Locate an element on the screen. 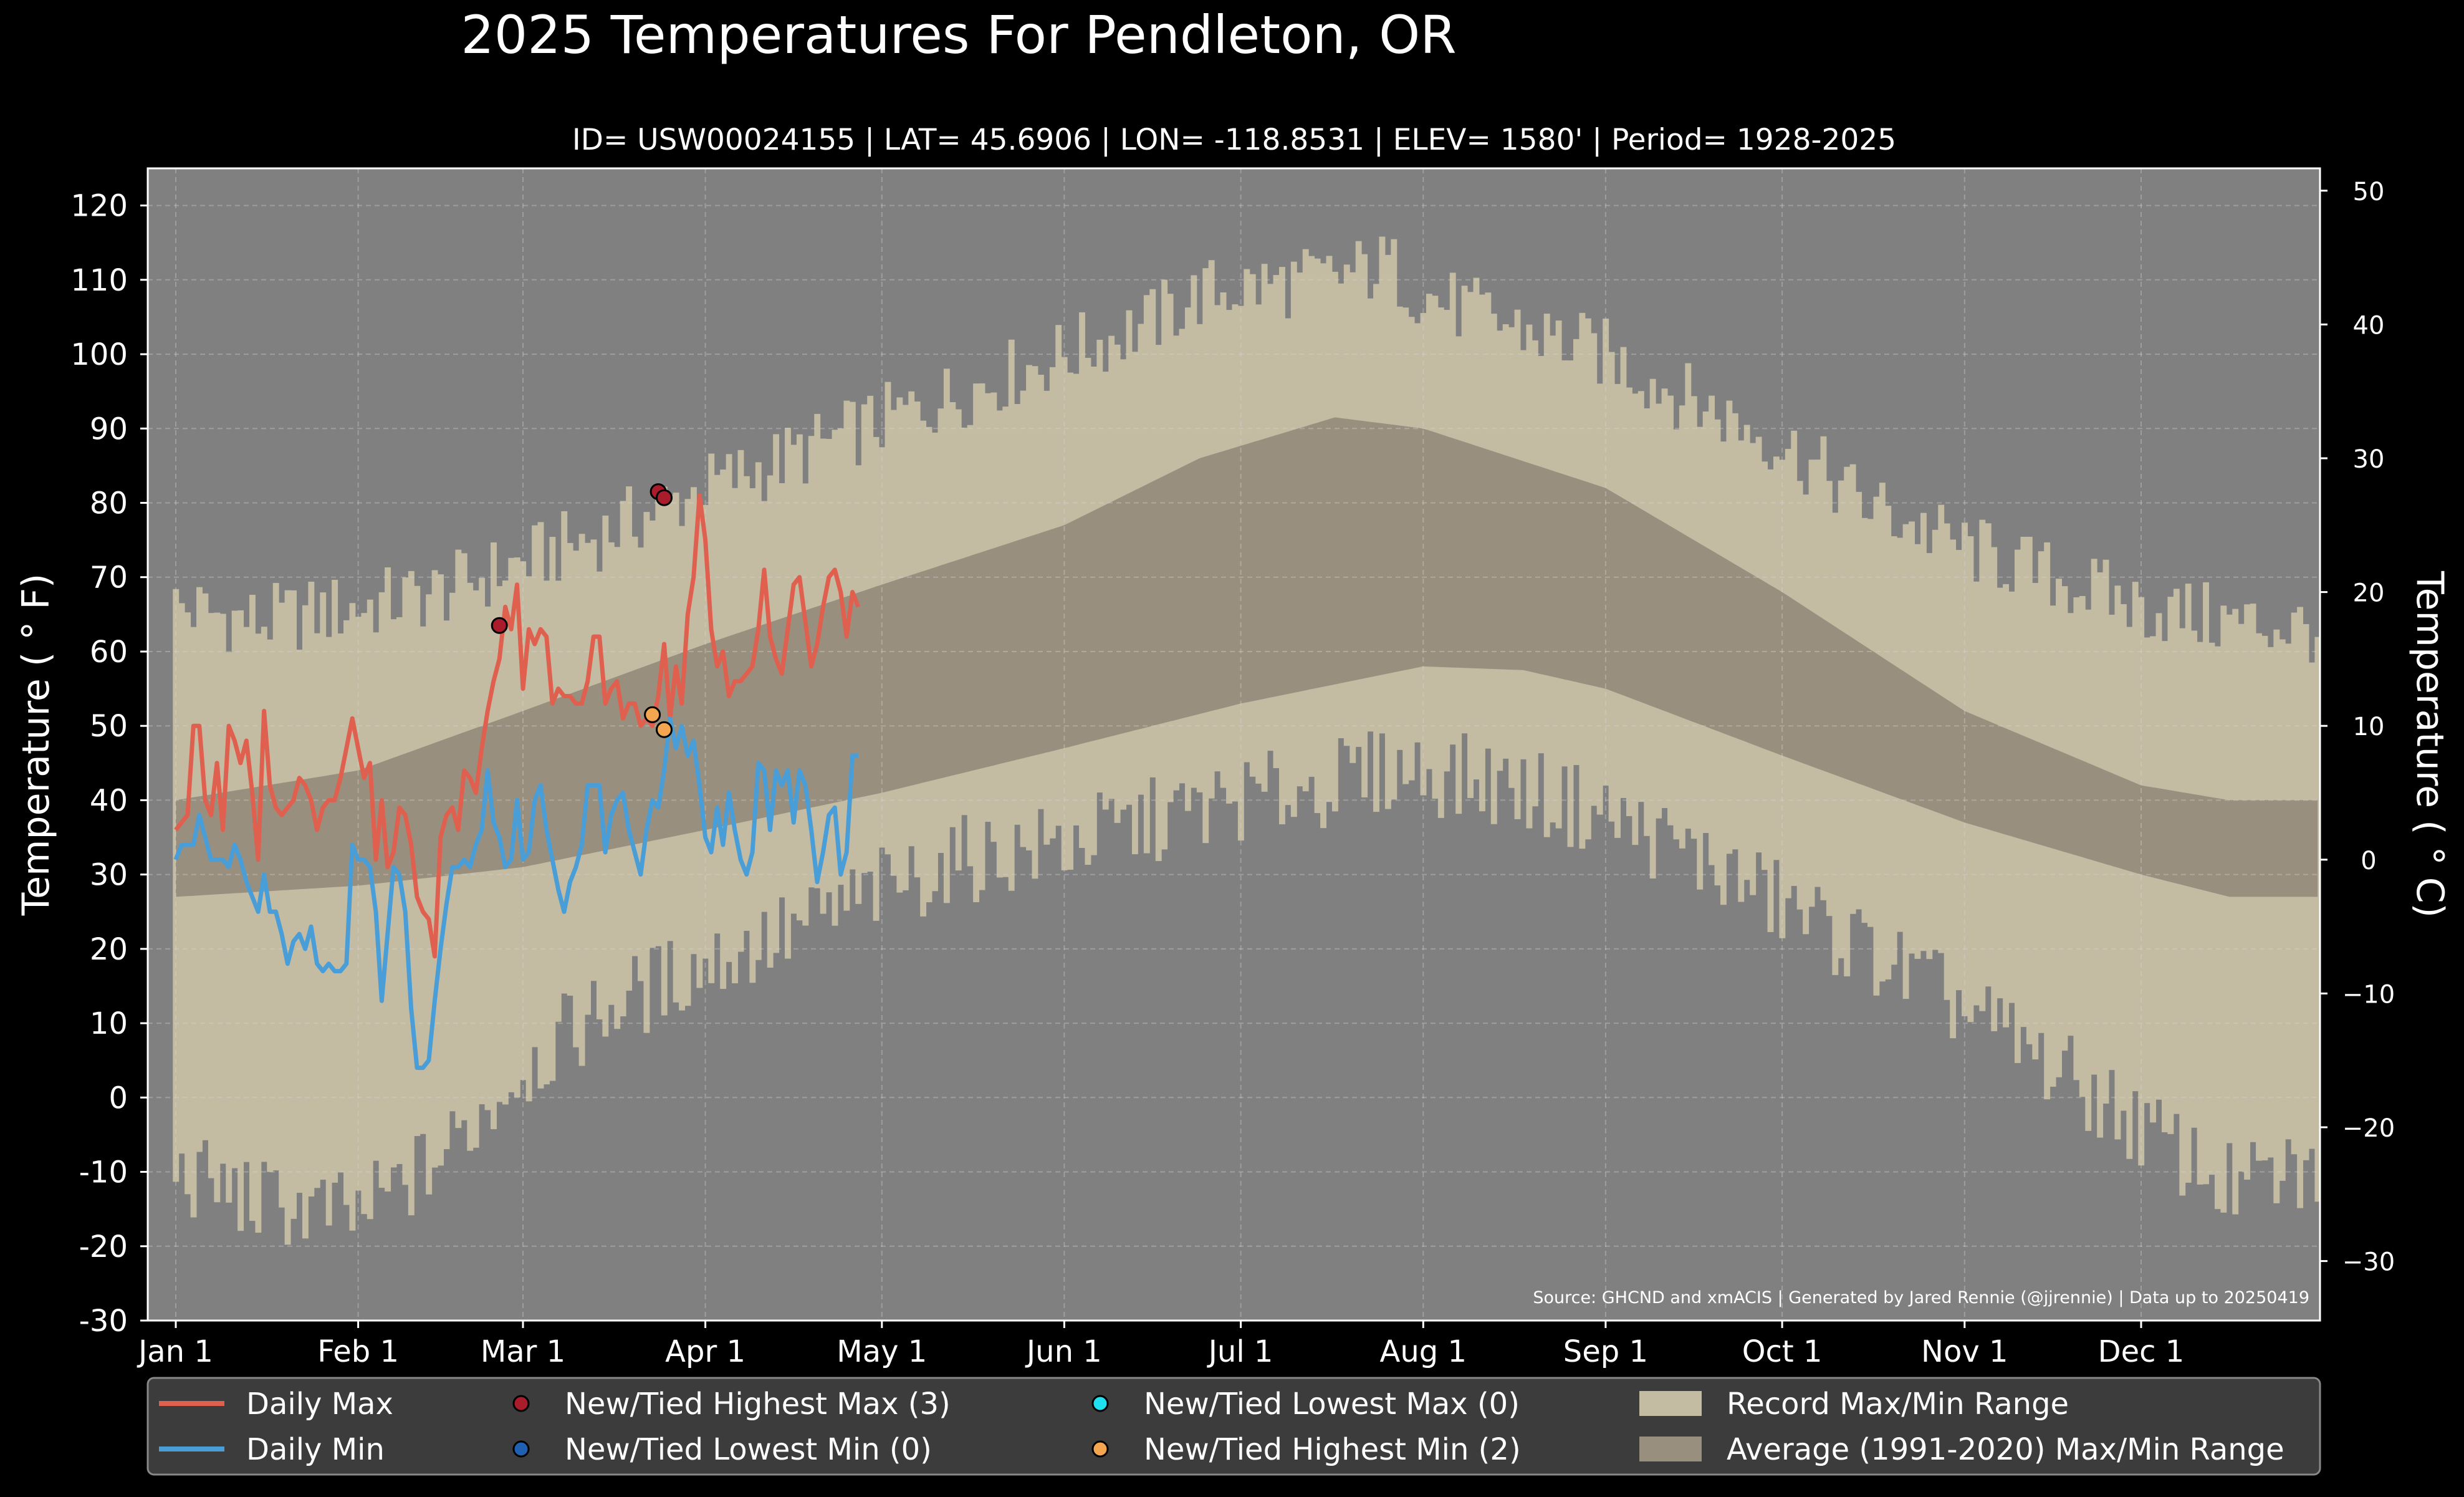 This screenshot has width=2464, height=1497. legend-label: New/Tied Highest Min (2) is located at coordinates (1332, 1449).